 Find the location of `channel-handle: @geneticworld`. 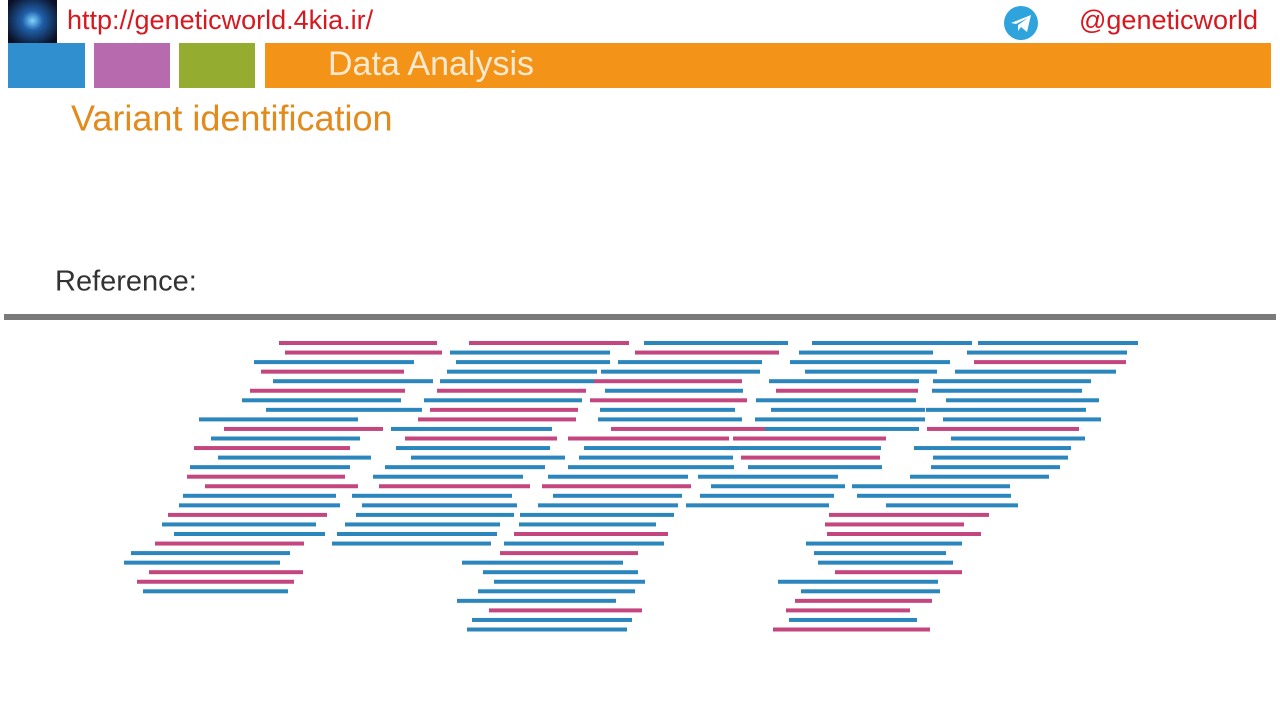

channel-handle: @geneticworld is located at coordinates (1168, 20).